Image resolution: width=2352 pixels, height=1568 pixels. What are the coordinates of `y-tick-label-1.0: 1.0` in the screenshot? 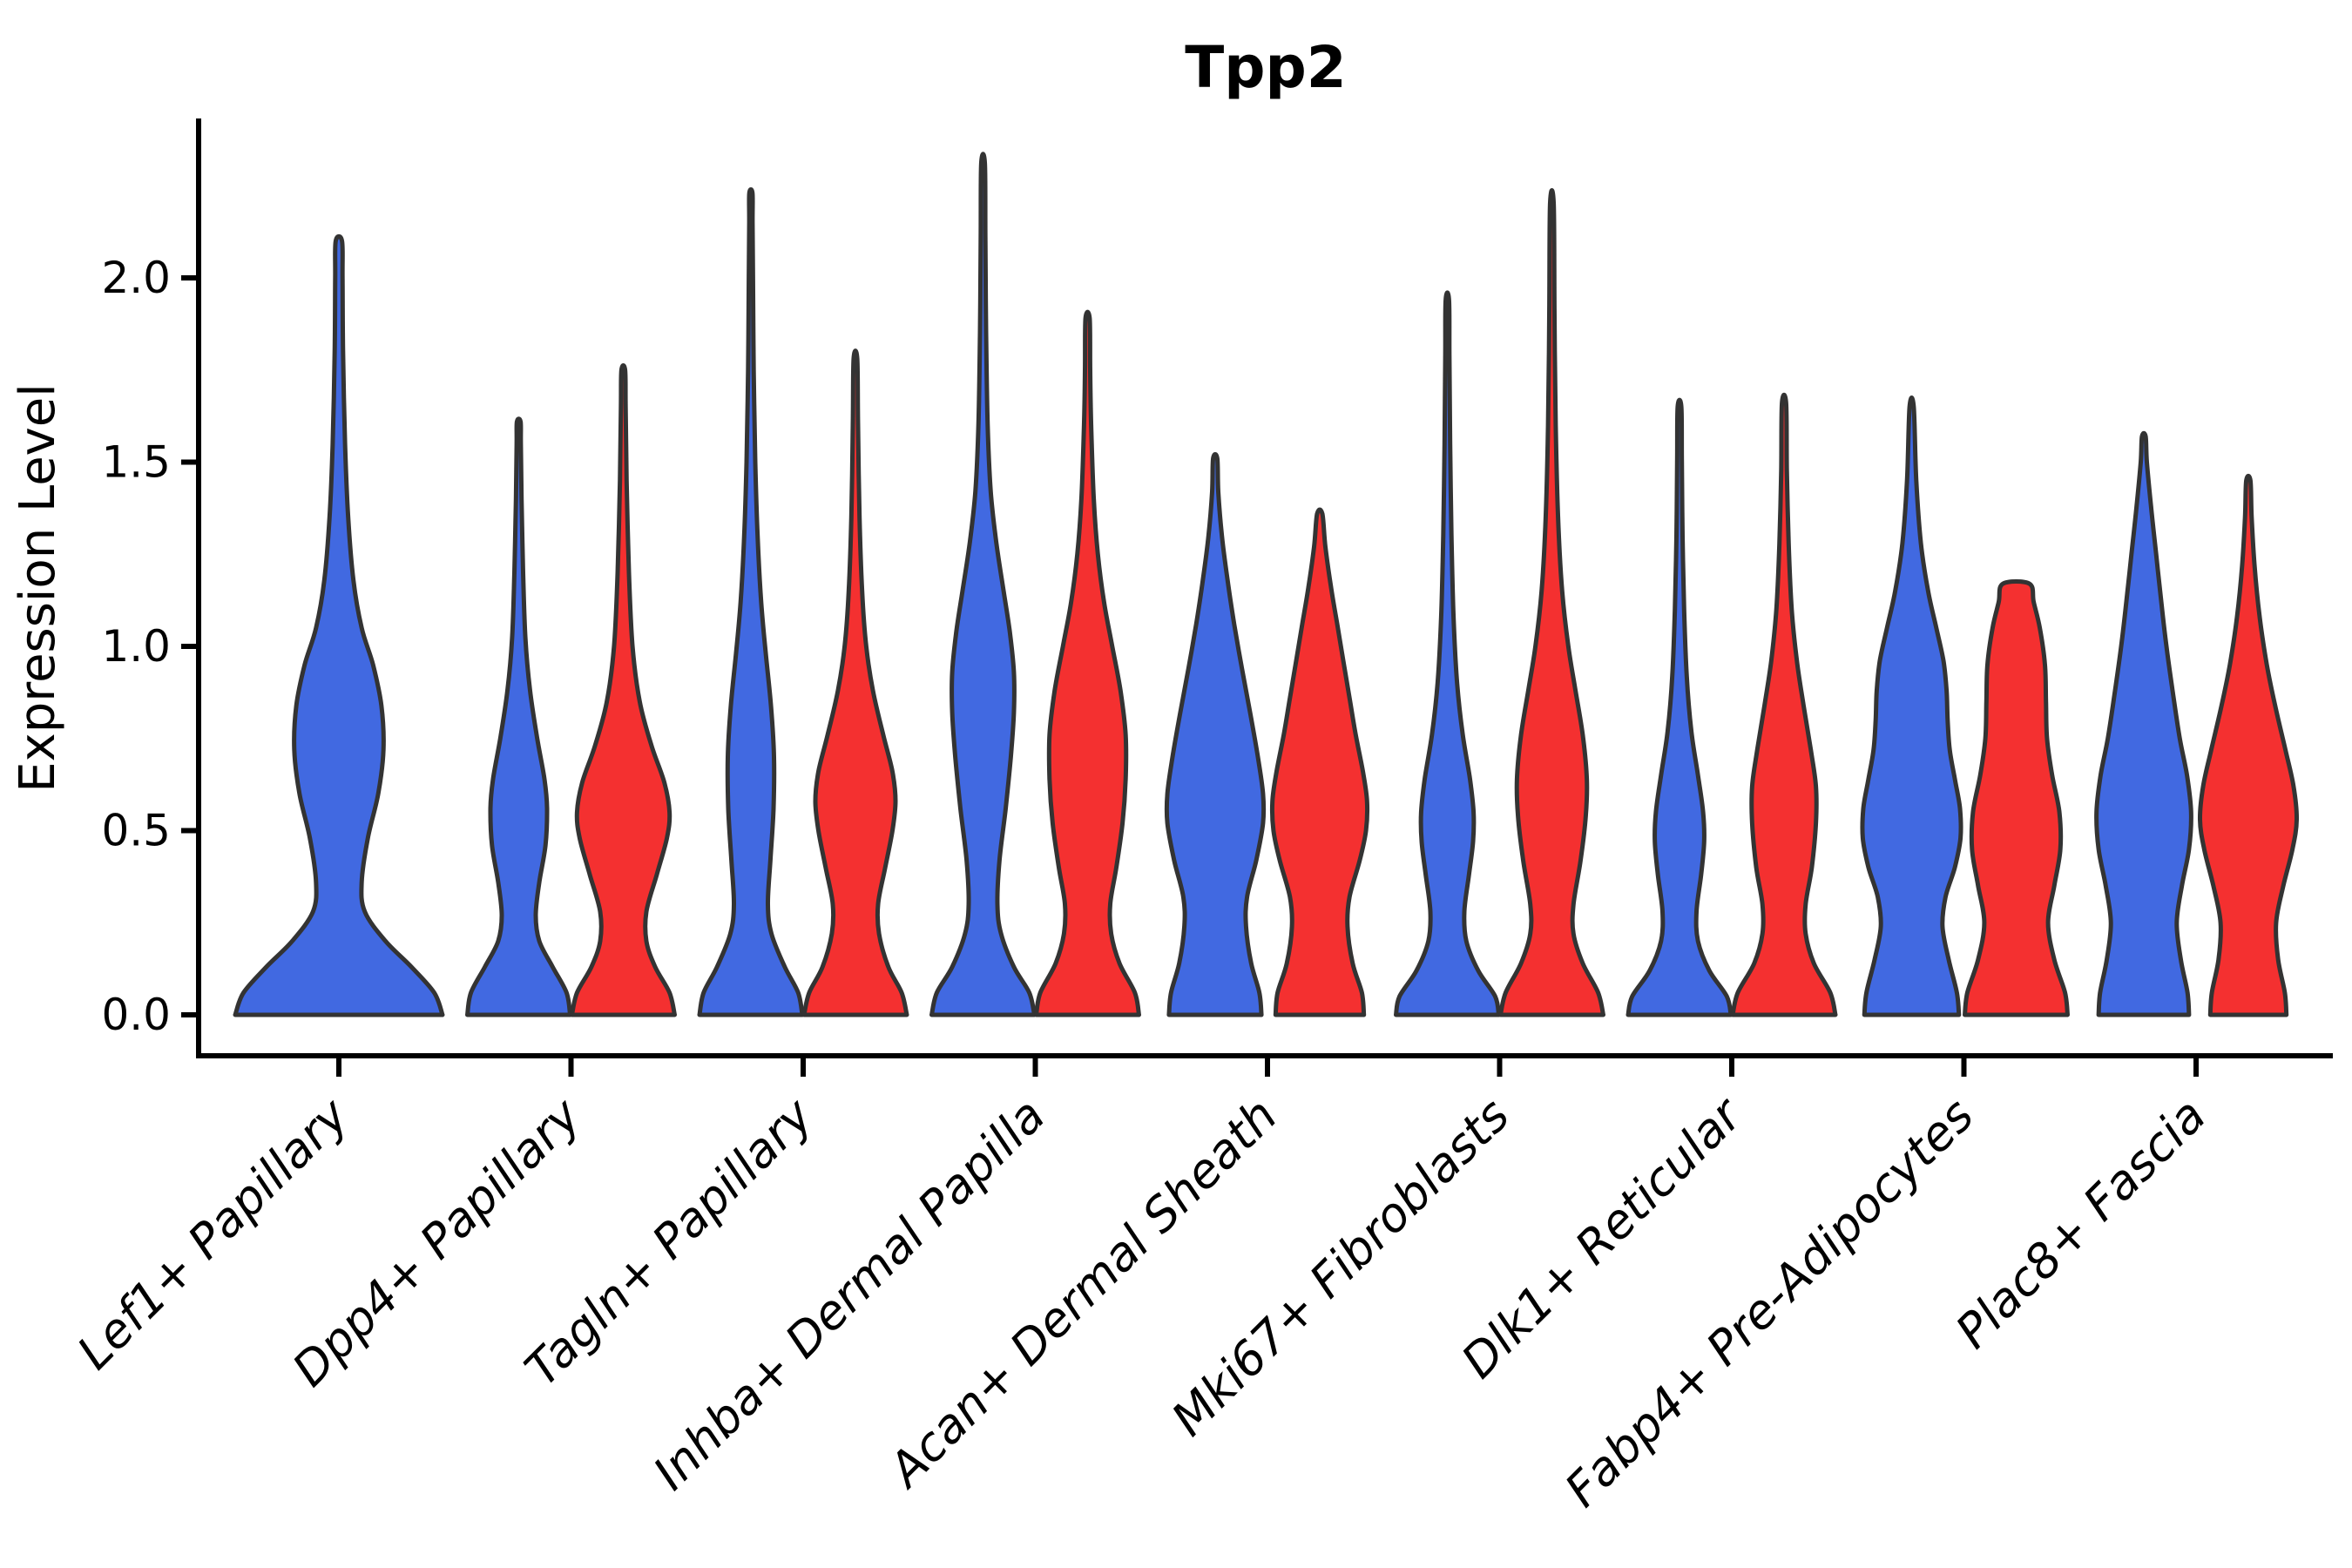 It's located at (136, 646).